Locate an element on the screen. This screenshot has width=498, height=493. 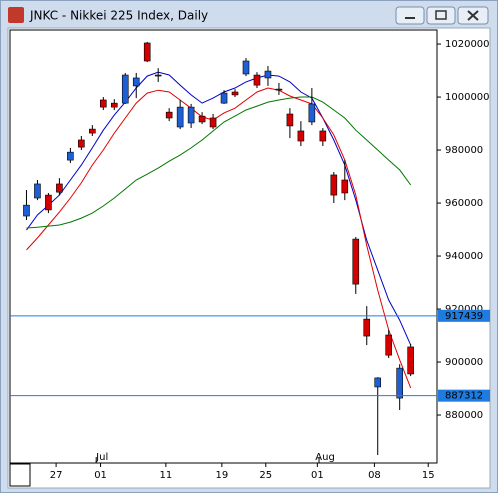
month-label: Aug is located at coordinates (325, 457).